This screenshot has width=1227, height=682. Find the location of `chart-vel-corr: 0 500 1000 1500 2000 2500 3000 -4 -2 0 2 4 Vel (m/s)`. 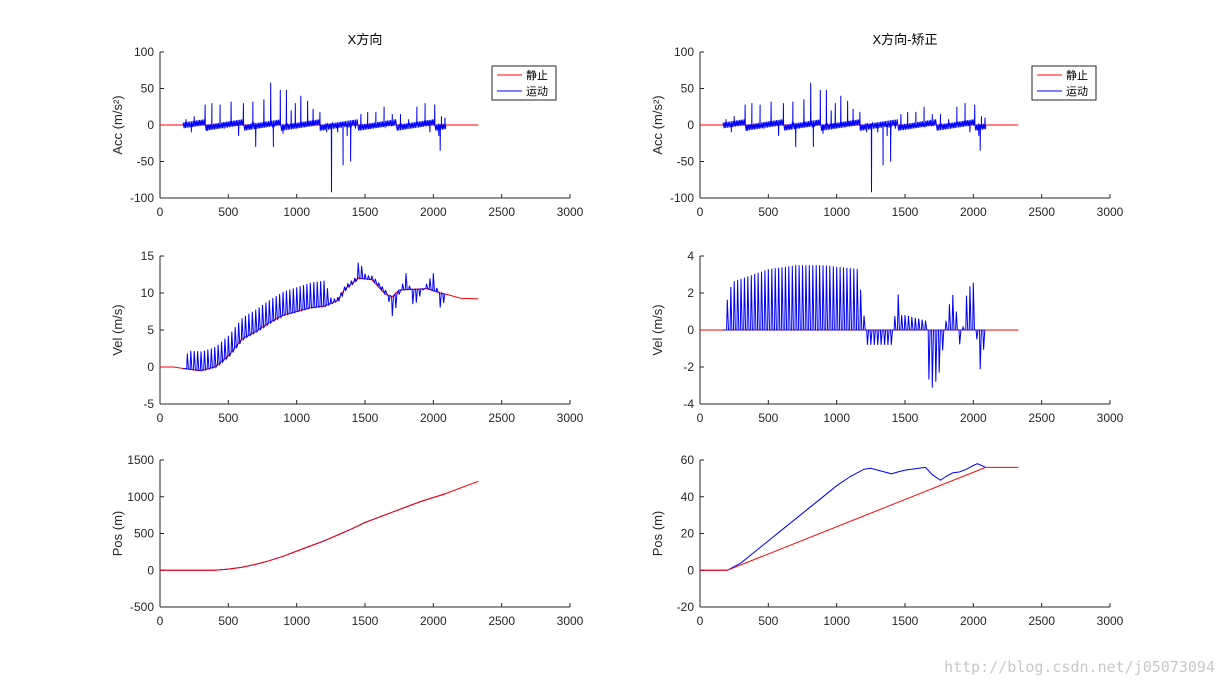

chart-vel-corr: 0 500 1000 1500 2000 2500 3000 -4 -2 0 2 4 Vel (m/s) is located at coordinates (887, 337).